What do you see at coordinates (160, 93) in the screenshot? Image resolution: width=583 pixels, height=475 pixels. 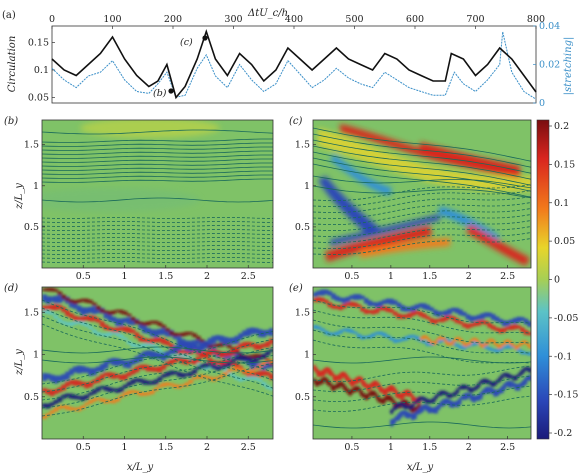 I see `marker-b-label: (b)` at bounding box center [160, 93].